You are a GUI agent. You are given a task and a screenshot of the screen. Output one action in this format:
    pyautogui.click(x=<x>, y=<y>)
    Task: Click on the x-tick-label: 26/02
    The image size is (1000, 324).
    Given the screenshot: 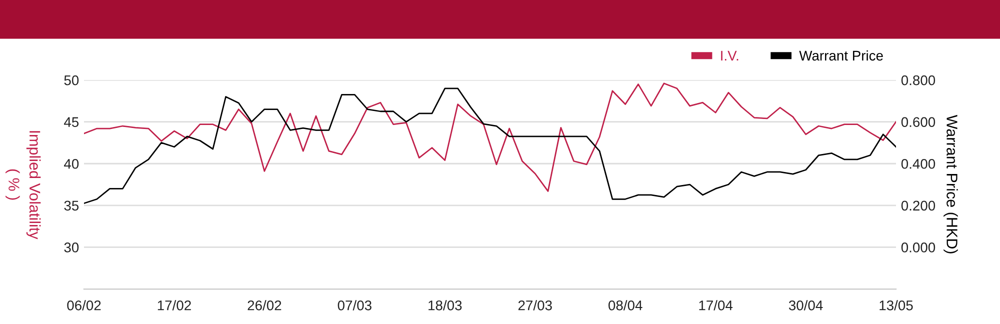 What is the action you would take?
    pyautogui.click(x=265, y=305)
    